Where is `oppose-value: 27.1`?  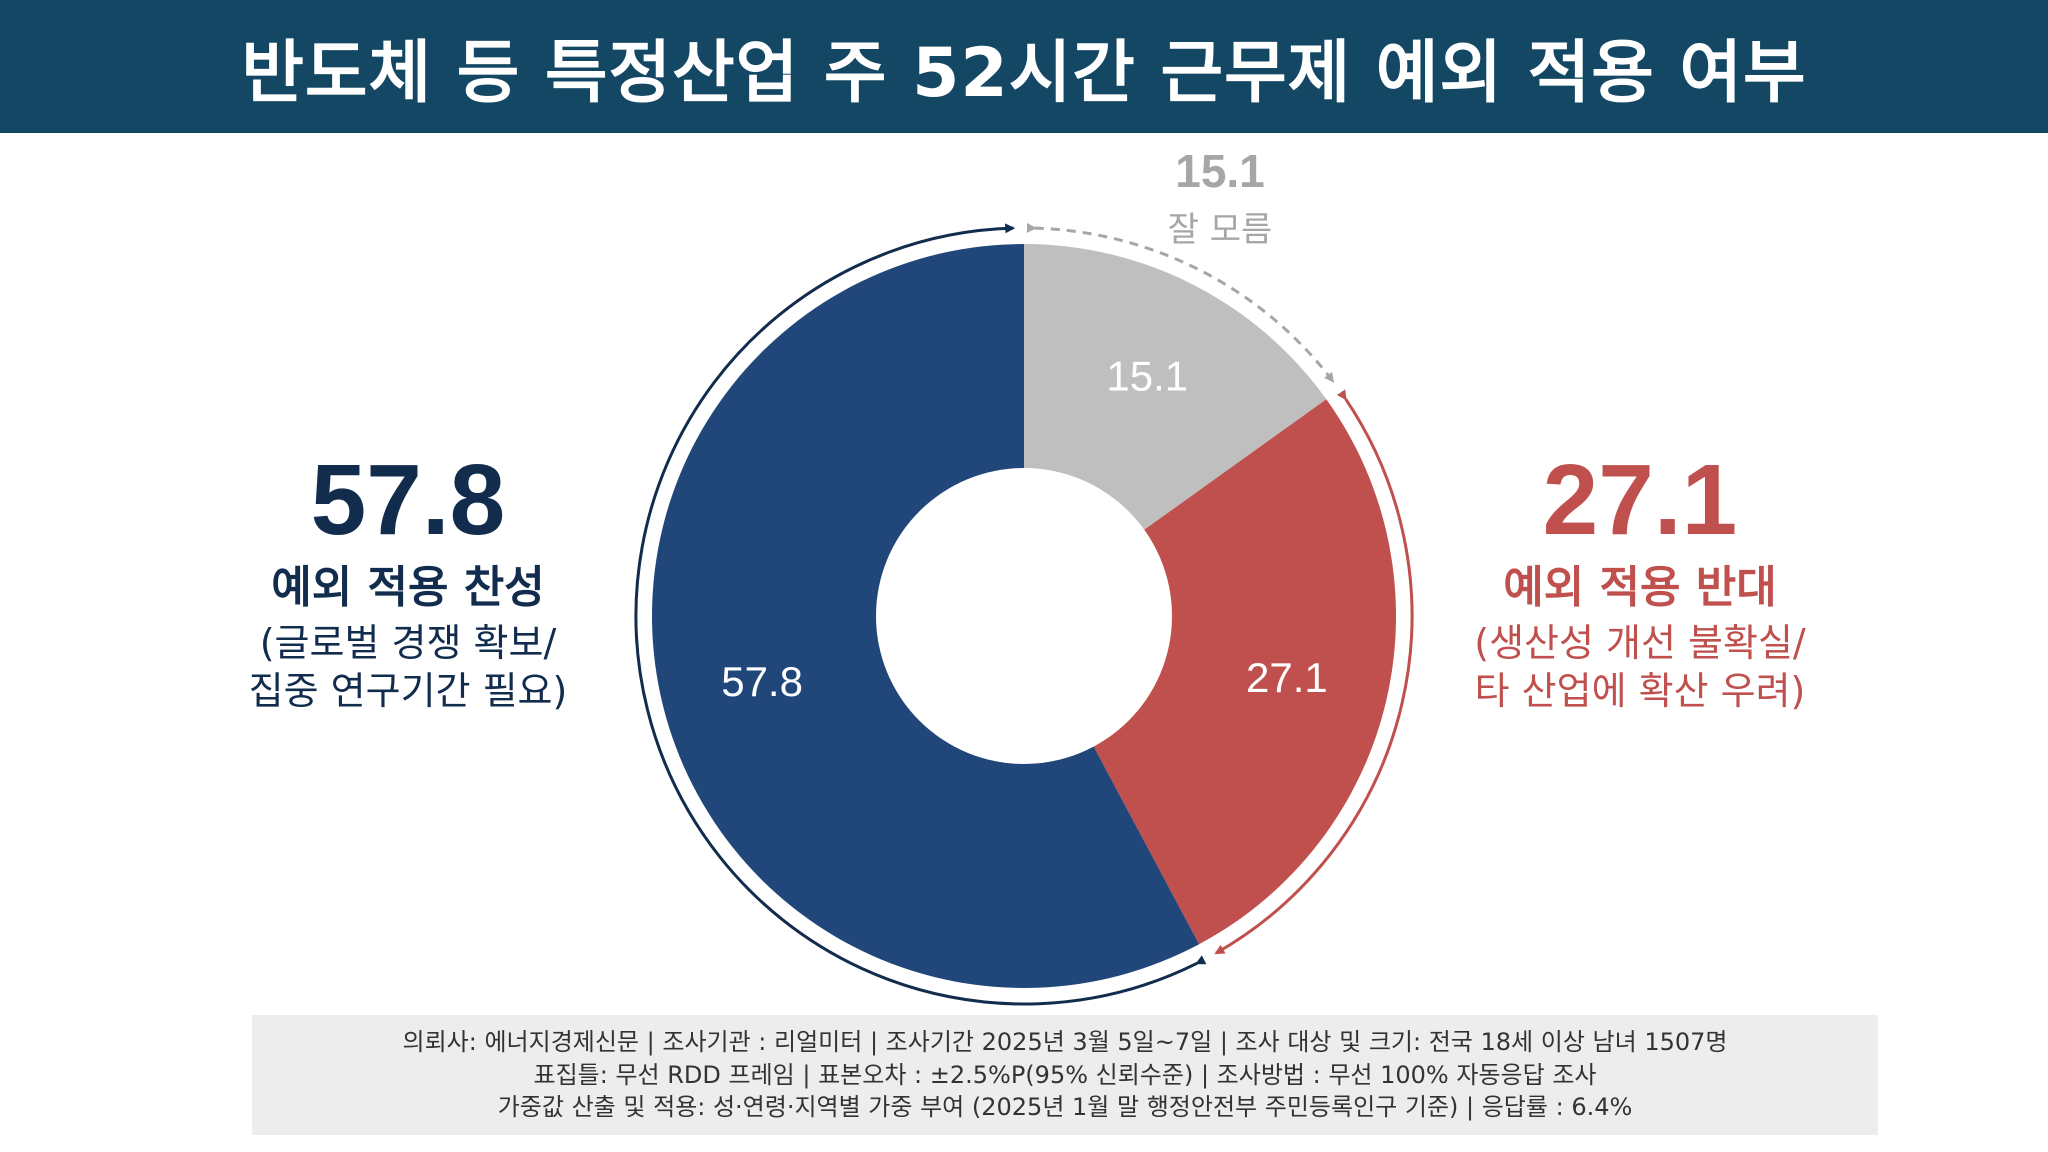 oppose-value: 27.1 is located at coordinates (1640, 500).